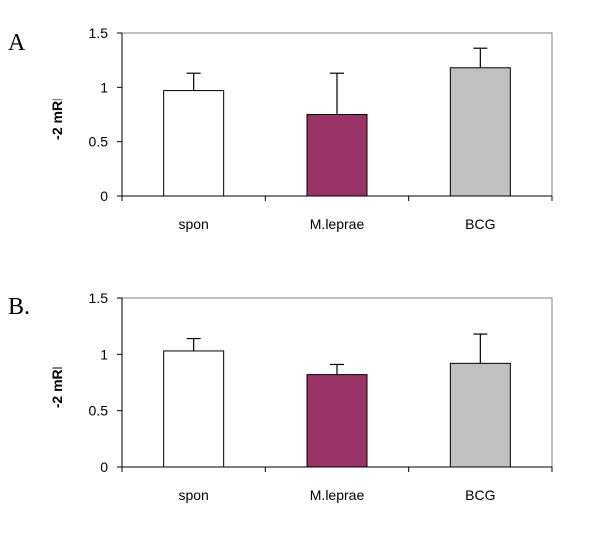 The width and height of the screenshot is (600, 540). What do you see at coordinates (17, 43) in the screenshot?
I see `panel-label: A` at bounding box center [17, 43].